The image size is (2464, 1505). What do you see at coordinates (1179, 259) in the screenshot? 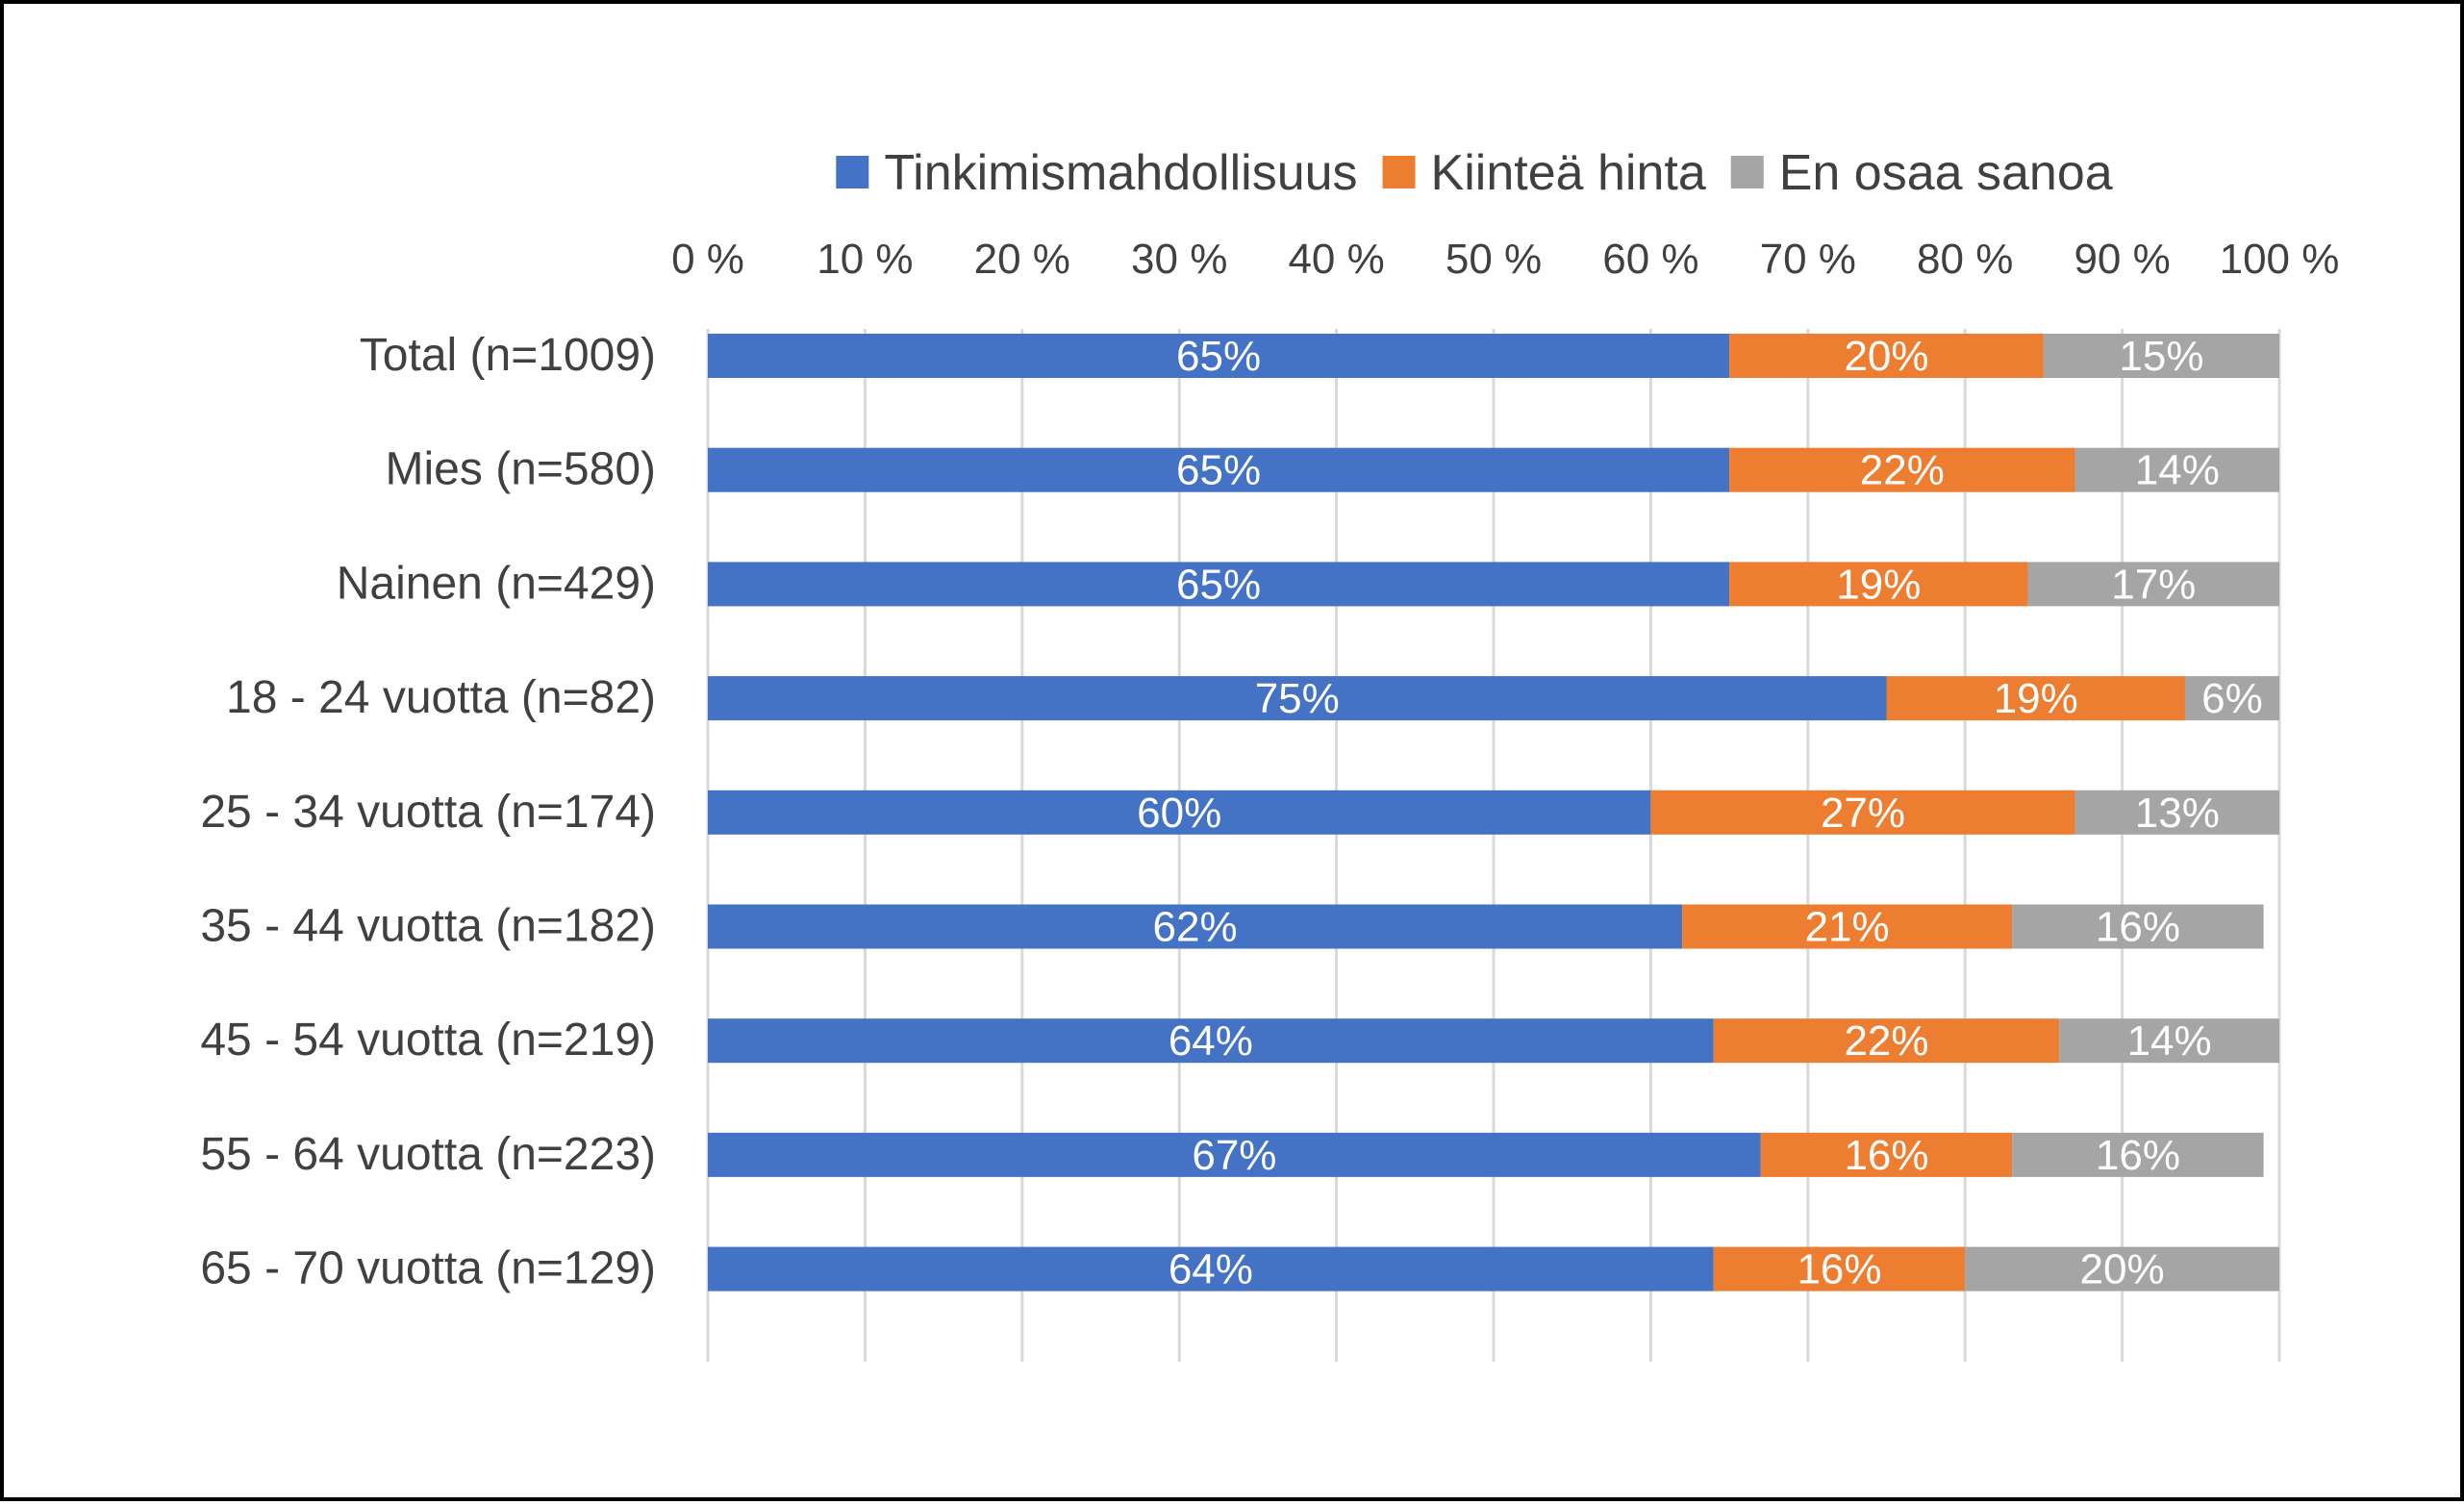
I see `x-tick-label: 30 %` at bounding box center [1179, 259].